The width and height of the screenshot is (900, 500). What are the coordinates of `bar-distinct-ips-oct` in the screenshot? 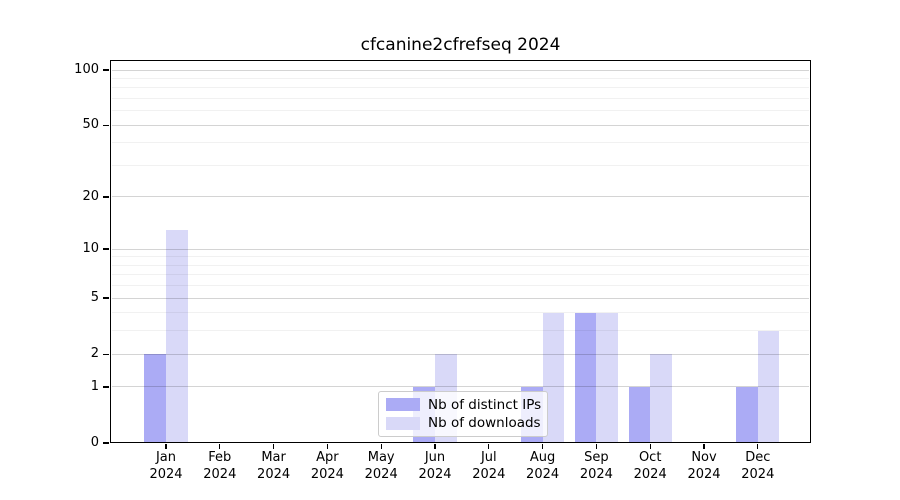 It's located at (639, 414).